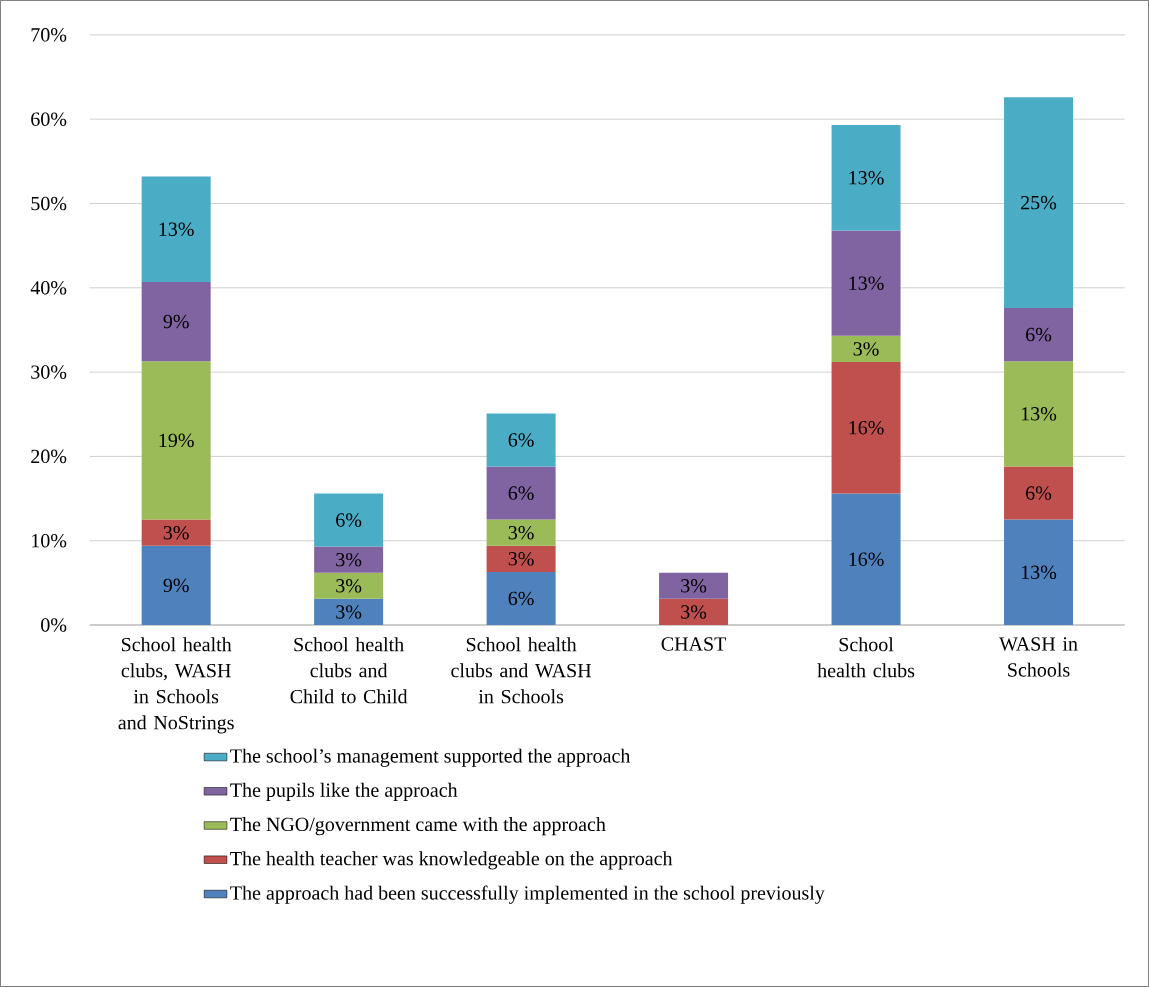 The image size is (1149, 987). Describe the element at coordinates (49, 119) in the screenshot. I see `y-tick-label: 60%` at that location.